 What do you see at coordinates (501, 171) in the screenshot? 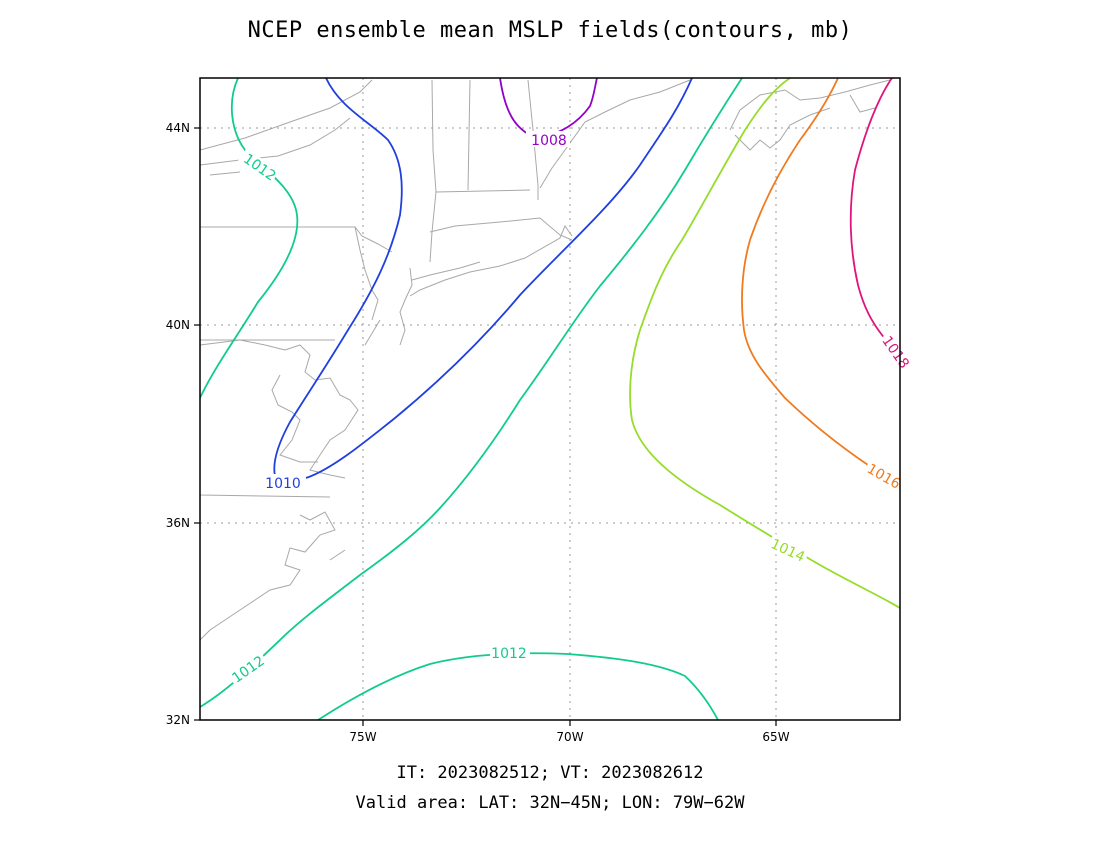
I see `state-border-new-england` at bounding box center [501, 171].